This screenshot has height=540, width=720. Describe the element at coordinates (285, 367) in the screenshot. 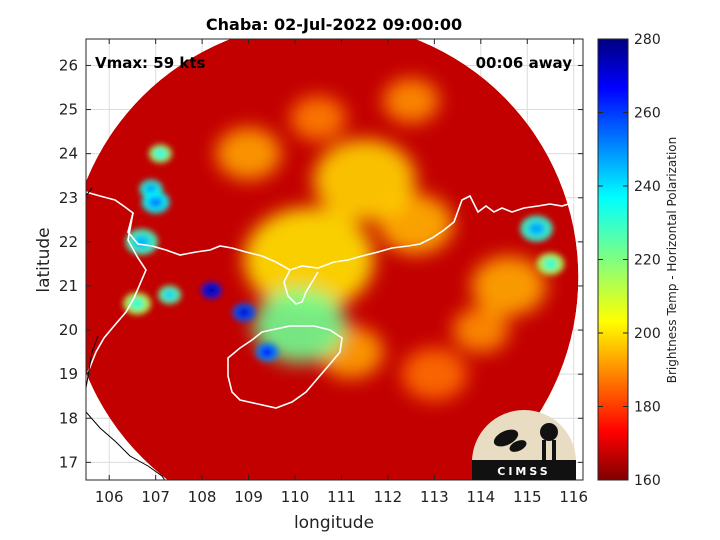

I see `coastline-hainan` at that location.